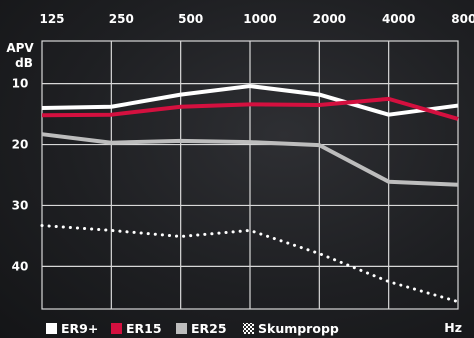  What do you see at coordinates (20, 205) in the screenshot?
I see `y-tick-label-30: 30` at bounding box center [20, 205].